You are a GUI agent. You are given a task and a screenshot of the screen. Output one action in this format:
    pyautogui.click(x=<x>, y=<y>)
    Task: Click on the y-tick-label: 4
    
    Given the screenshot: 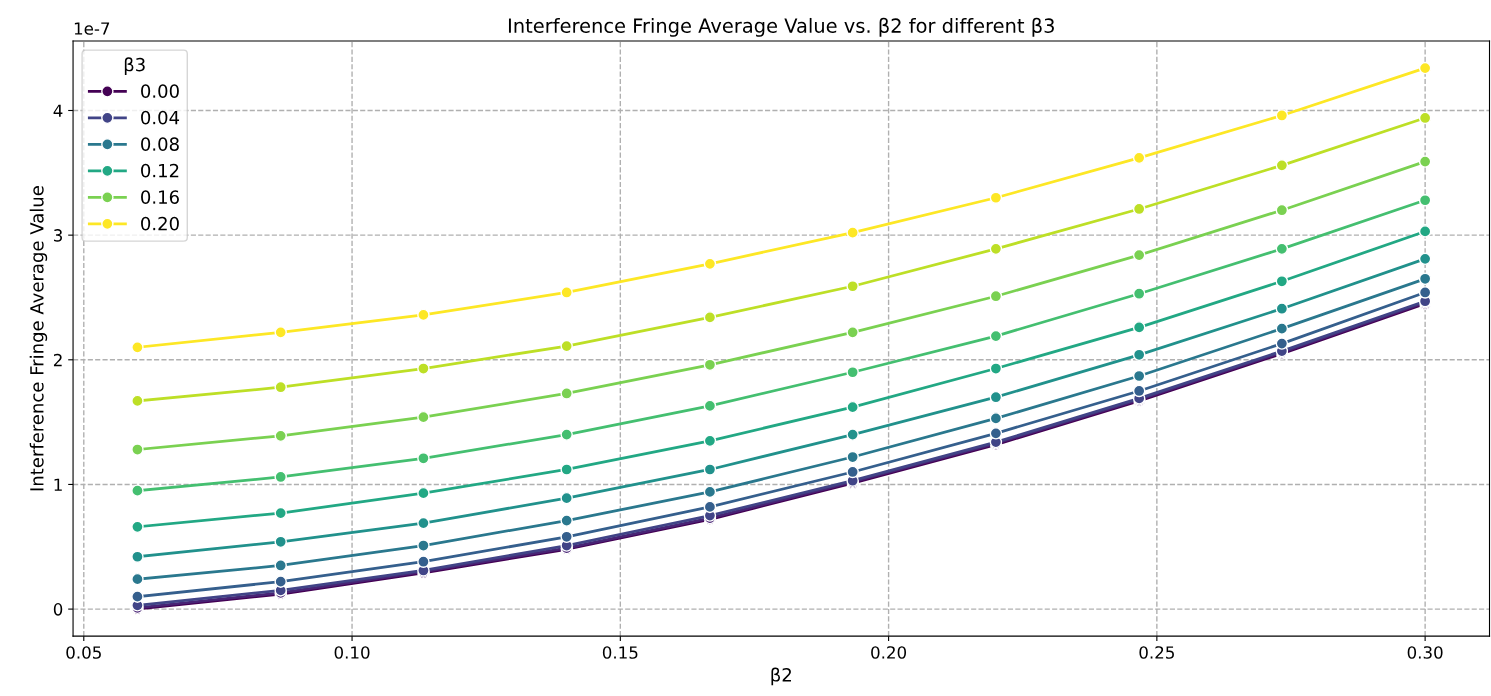 What is the action you would take?
    pyautogui.click(x=58, y=110)
    